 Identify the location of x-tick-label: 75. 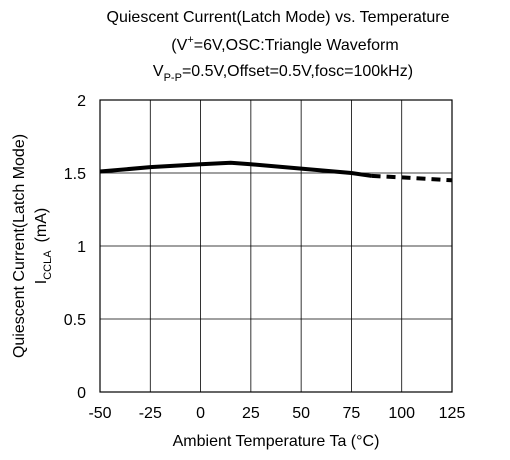
(352, 413).